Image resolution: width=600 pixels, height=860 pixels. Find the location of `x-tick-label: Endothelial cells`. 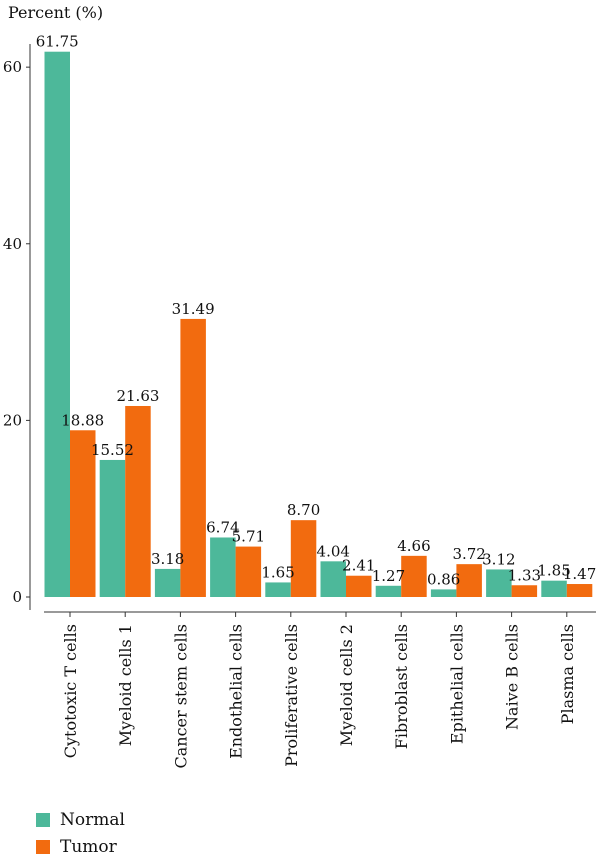

x-tick-label: Endothelial cells is located at coordinates (236, 691).